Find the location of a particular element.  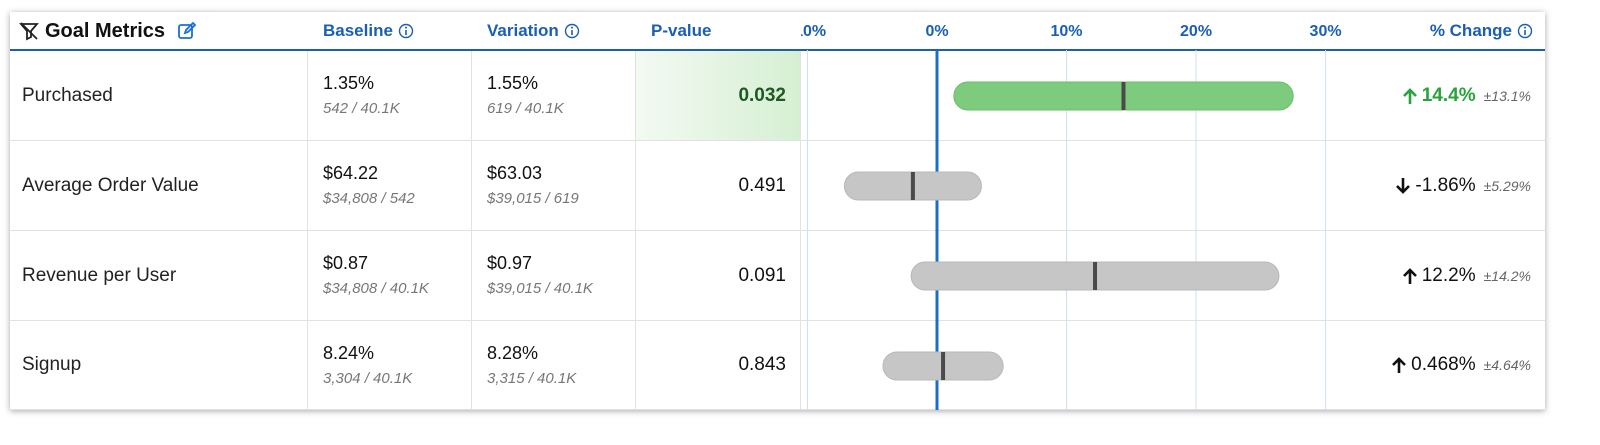

confidence-interval: ±14.2% is located at coordinates (1507, 275).